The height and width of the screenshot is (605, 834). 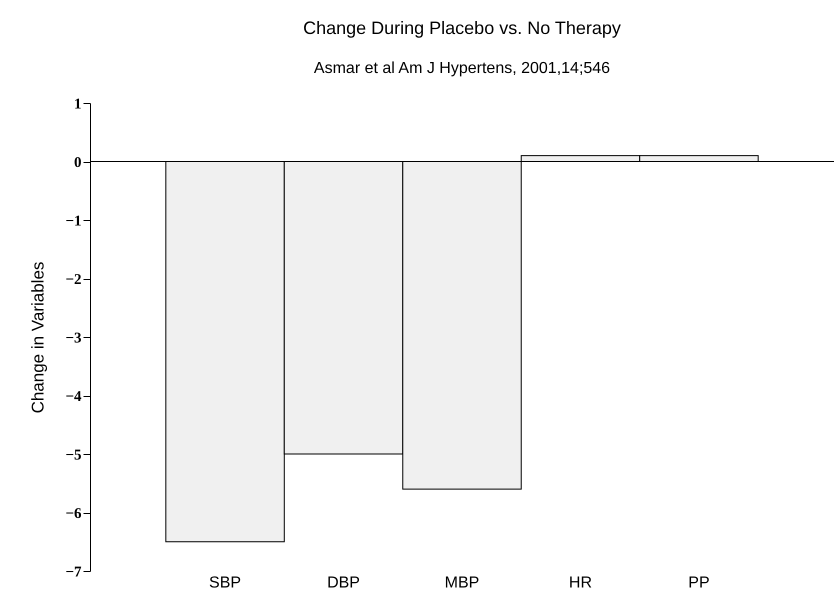 What do you see at coordinates (73, 514) in the screenshot?
I see `y-tick-label: −6` at bounding box center [73, 514].